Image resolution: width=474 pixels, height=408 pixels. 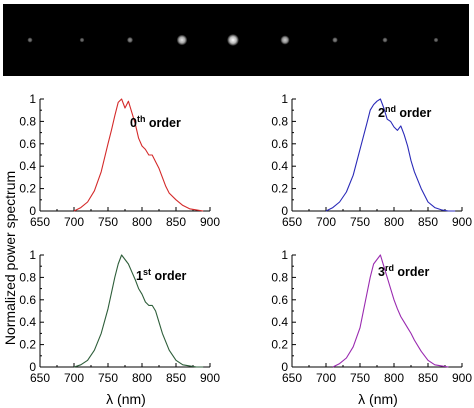 I want to click on x-axis-title-left: λ (nm), so click(x=126, y=399).